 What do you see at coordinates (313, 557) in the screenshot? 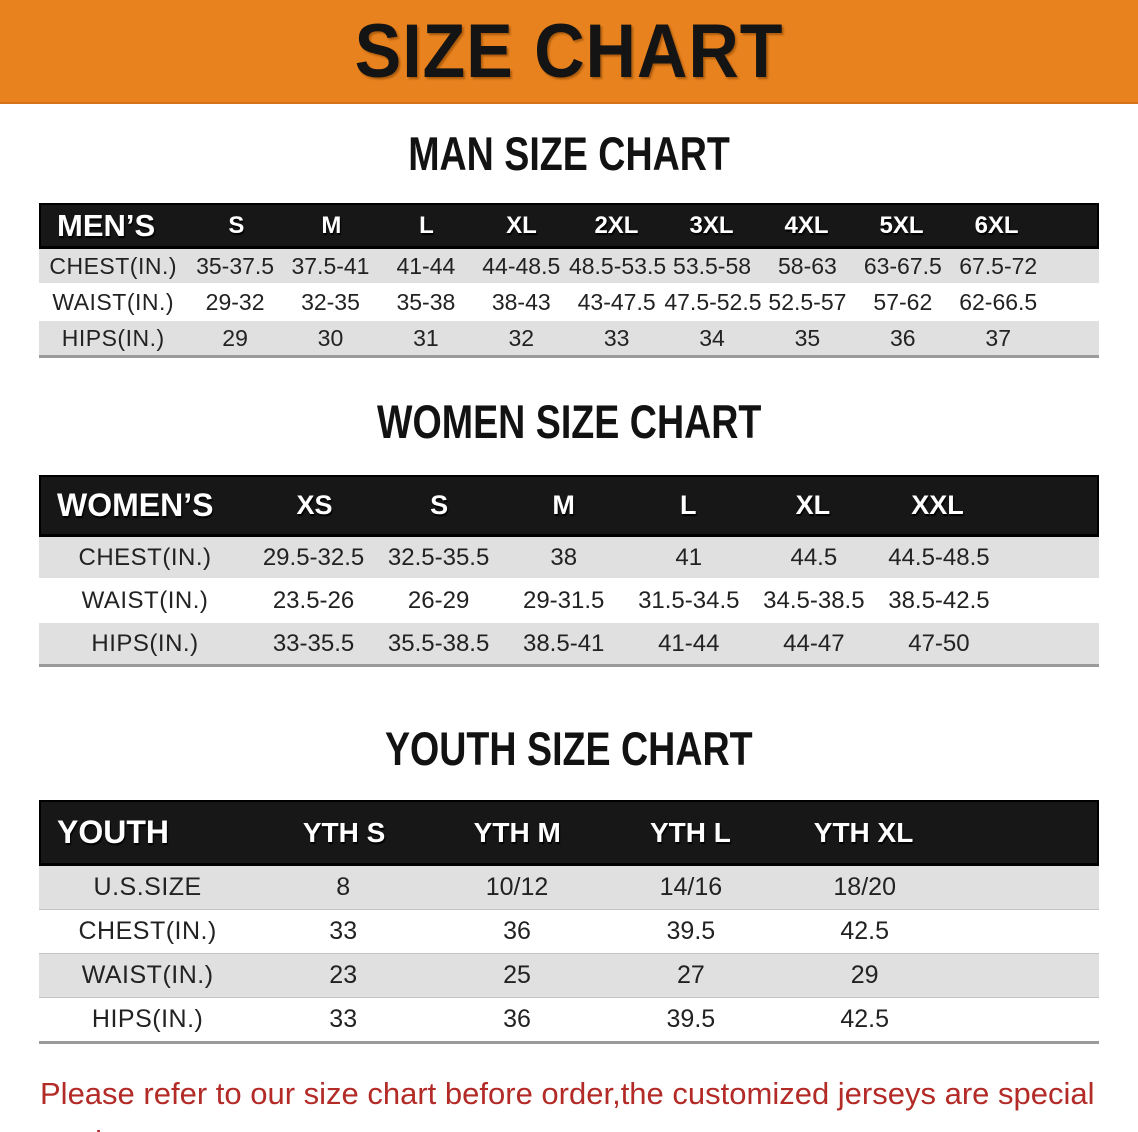
I see `womens-cell-value: 29.5-32.5` at bounding box center [313, 557].